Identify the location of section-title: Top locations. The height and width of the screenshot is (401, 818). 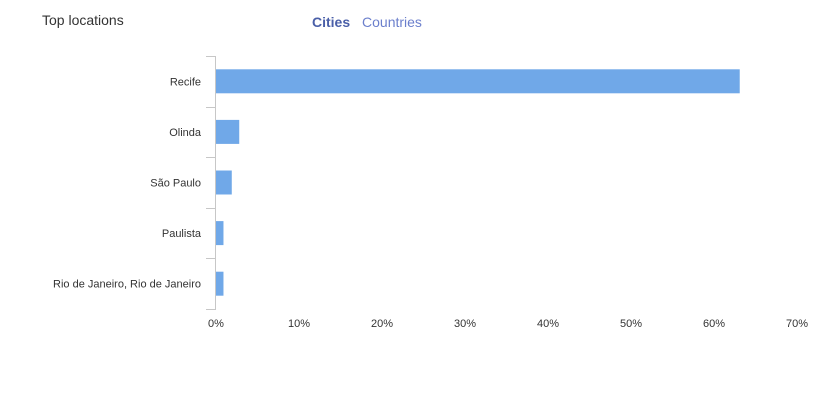
(83, 20).